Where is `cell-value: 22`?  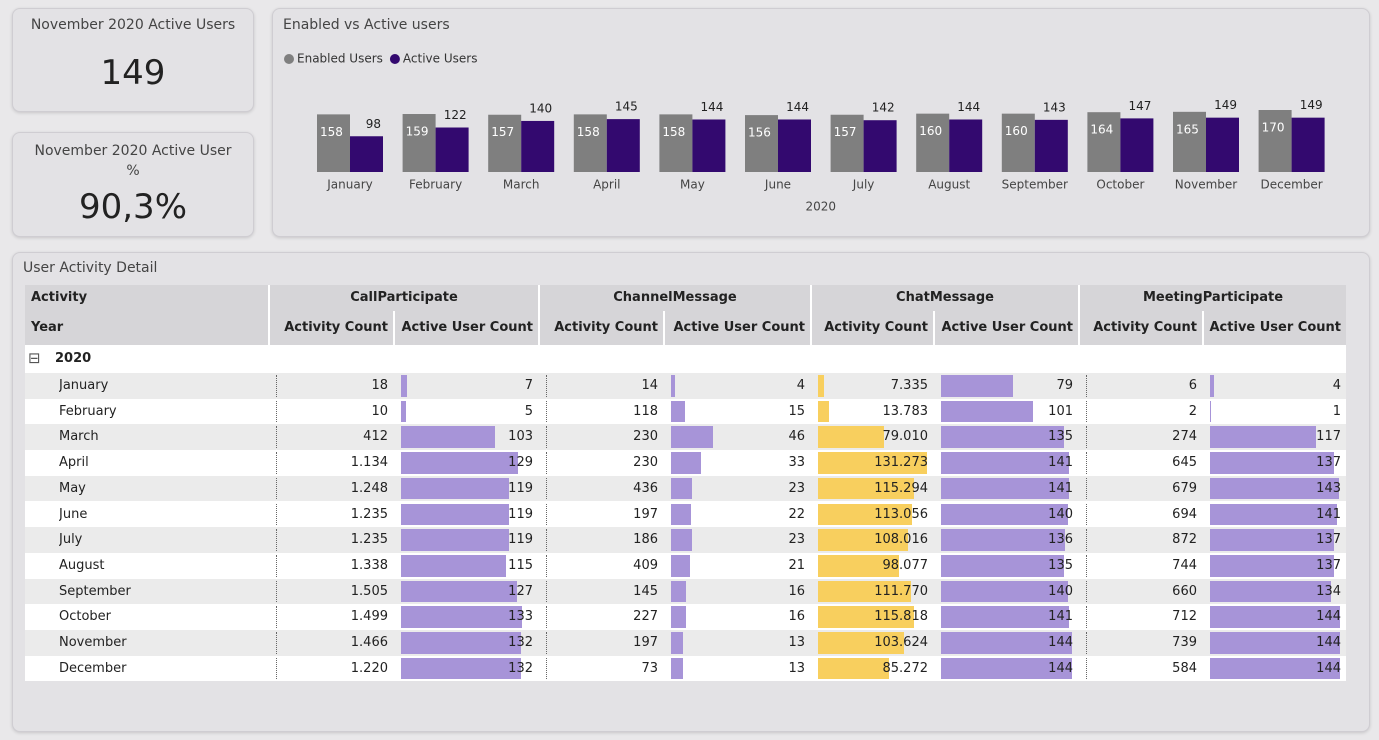
cell-value: 22 is located at coordinates (796, 514).